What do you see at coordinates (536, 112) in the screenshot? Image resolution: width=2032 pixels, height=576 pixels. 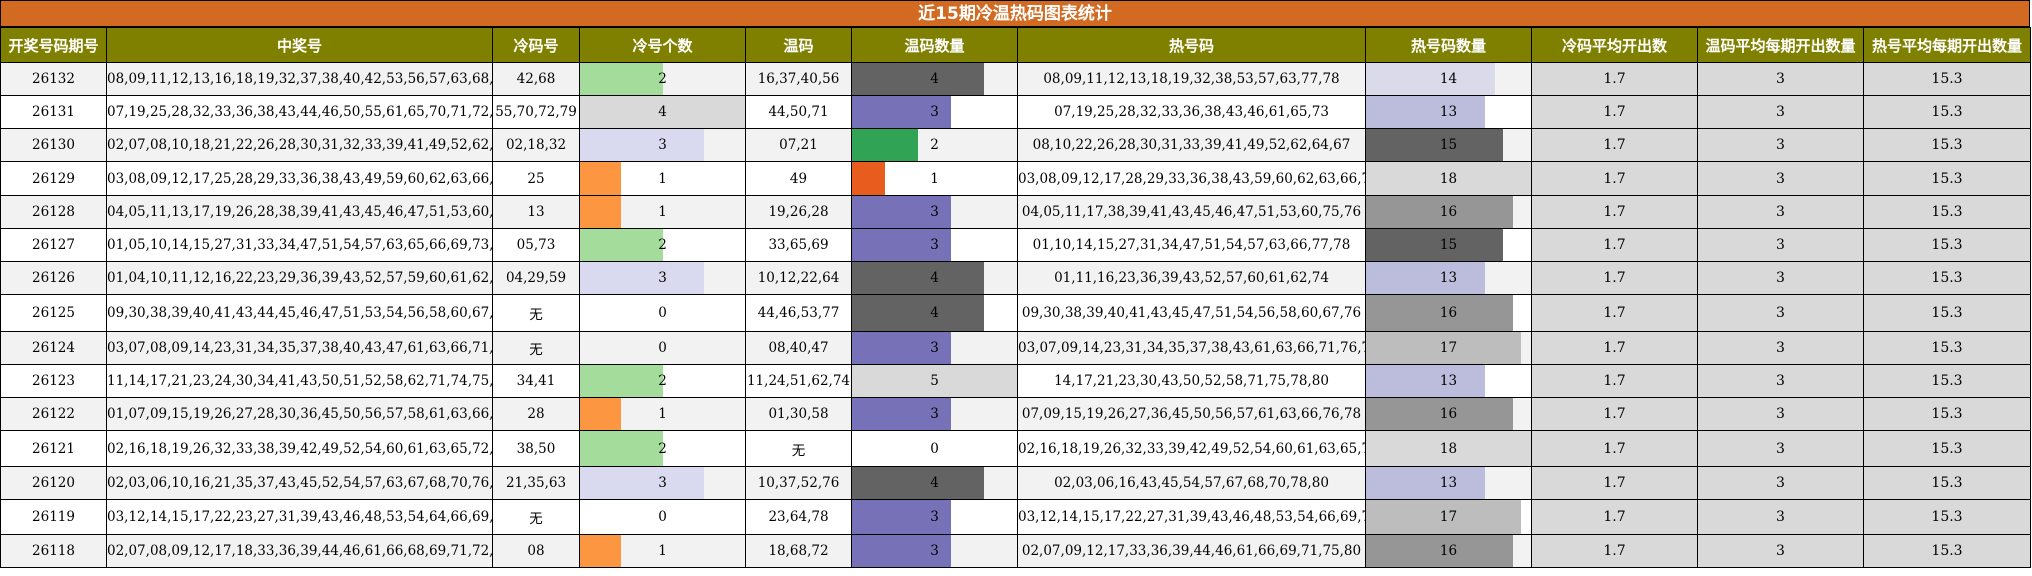 I see `cold-cell: 55,70,72,79` at bounding box center [536, 112].